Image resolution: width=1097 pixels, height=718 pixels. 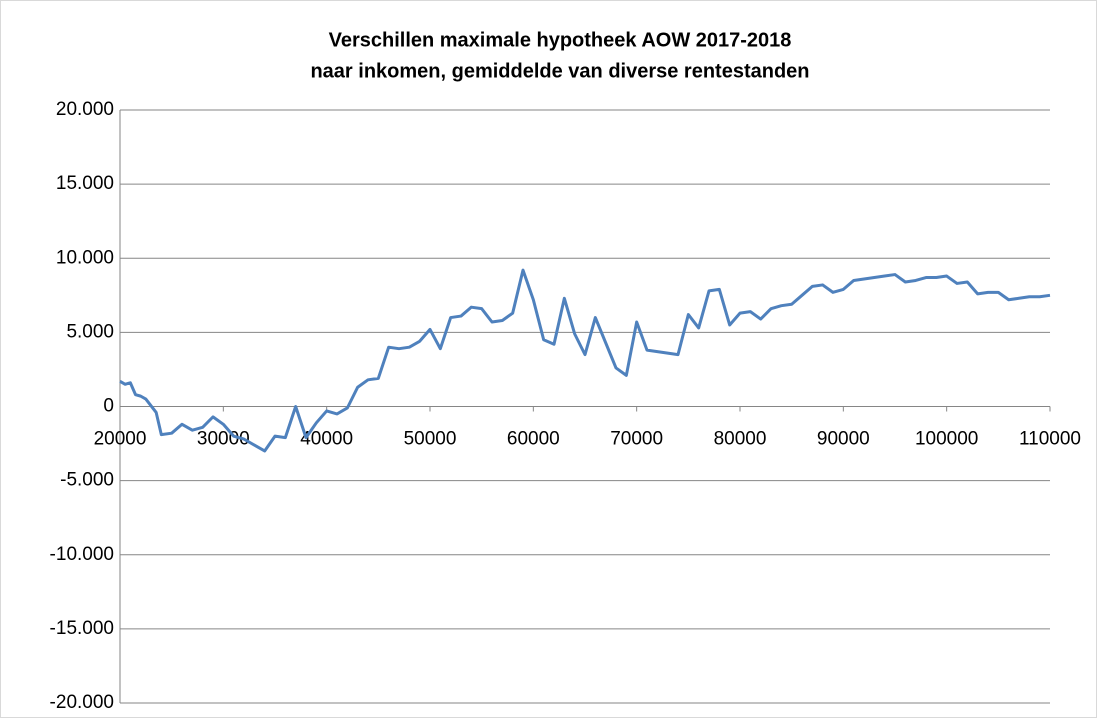 I want to click on x-tick-label: 90000, so click(x=843, y=439).